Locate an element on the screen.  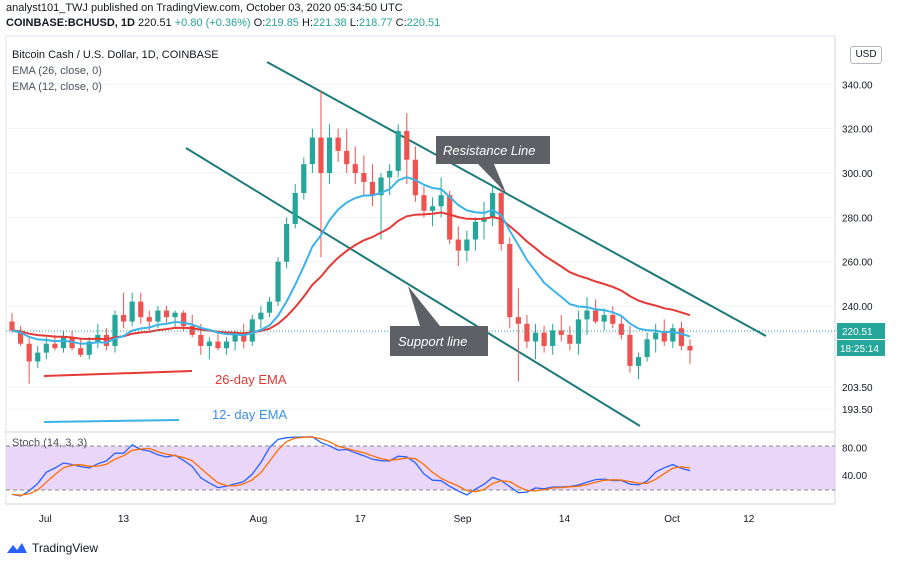
ema26-annotation: 26-day EMA is located at coordinates (251, 379).